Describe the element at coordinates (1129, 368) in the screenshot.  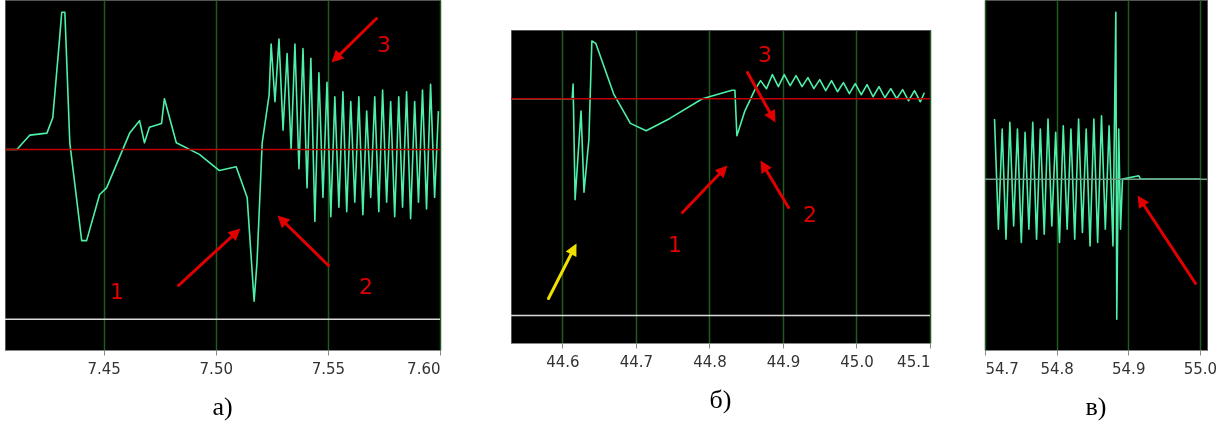
I see `x-tick-label: 54.9` at that location.